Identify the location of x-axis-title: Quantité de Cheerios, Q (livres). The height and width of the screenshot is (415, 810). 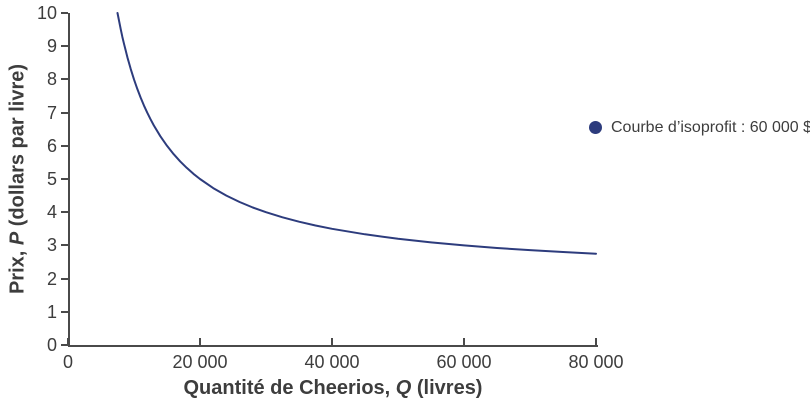
(333, 388).